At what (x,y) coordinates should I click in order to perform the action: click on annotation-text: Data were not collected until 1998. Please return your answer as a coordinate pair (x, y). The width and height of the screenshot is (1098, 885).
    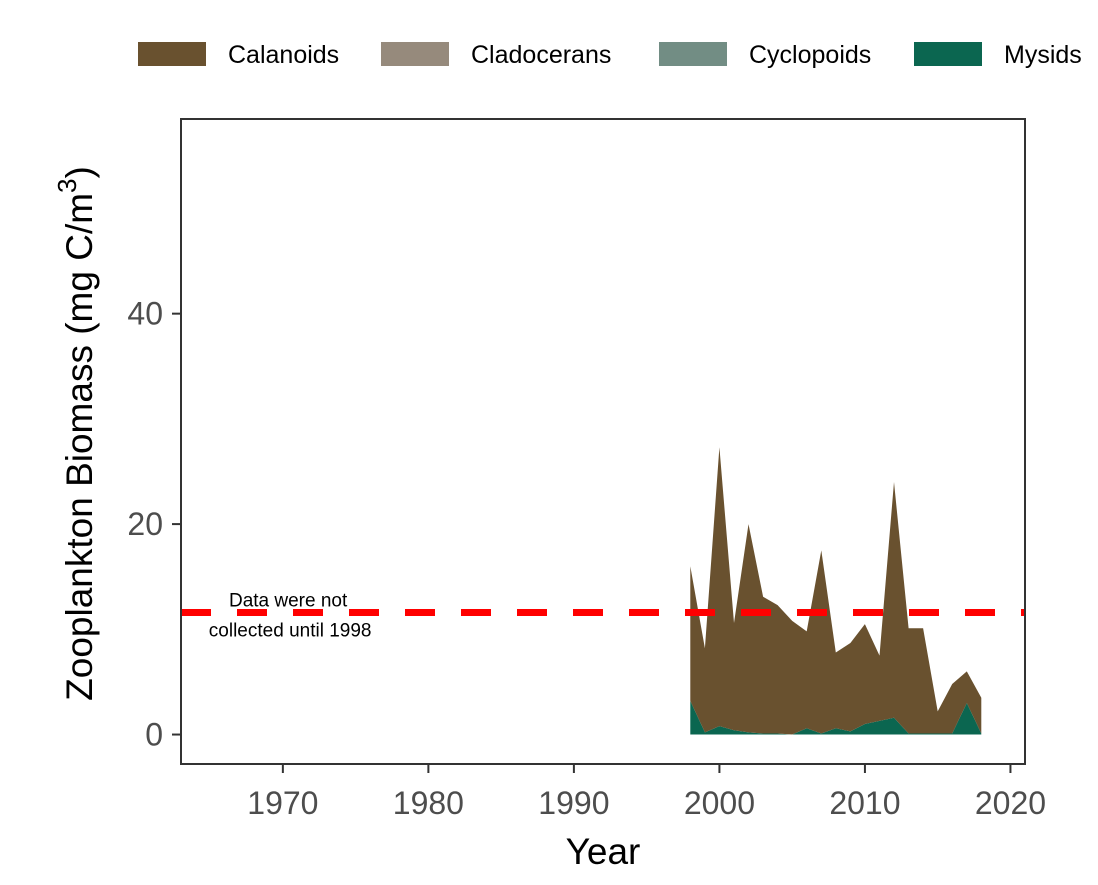
    Looking at the image, I should click on (290, 615).